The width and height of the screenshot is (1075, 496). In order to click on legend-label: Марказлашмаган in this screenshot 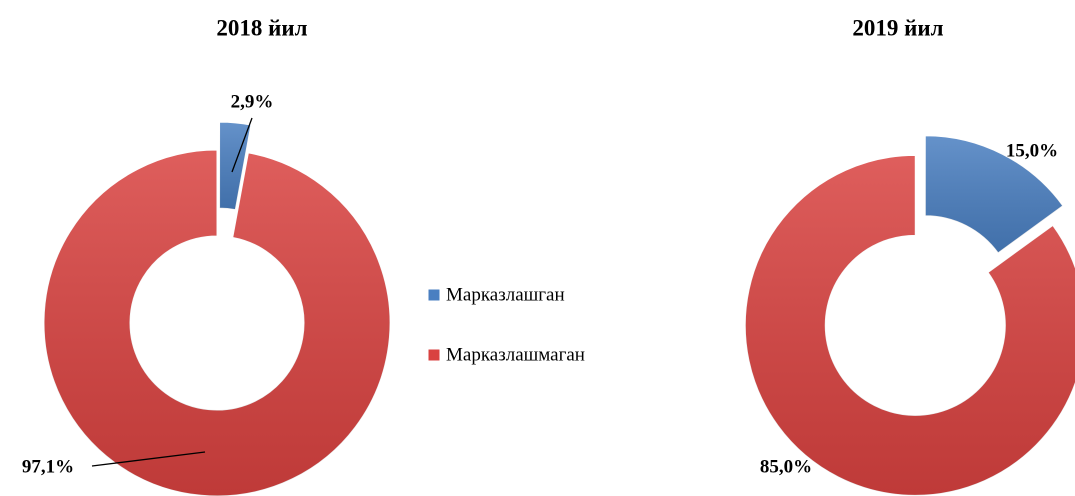, I will do `click(515, 354)`.